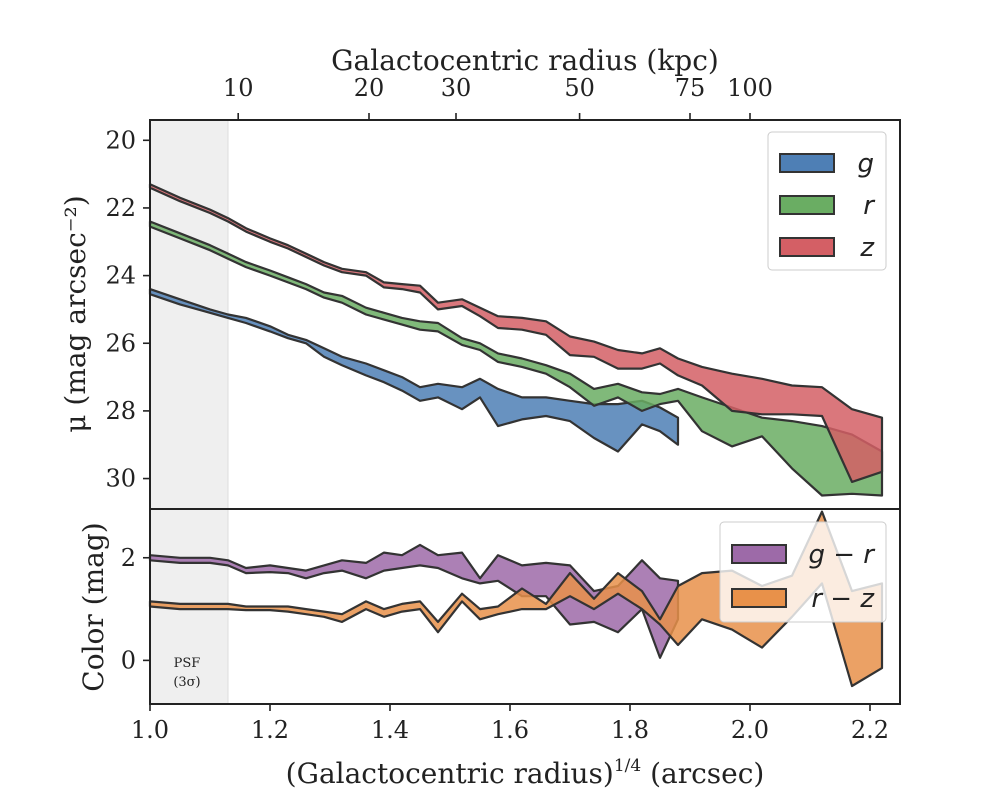 This screenshot has height=800, width=1000. Describe the element at coordinates (128, 558) in the screenshot. I see `color-y-tick-label: 2` at that location.